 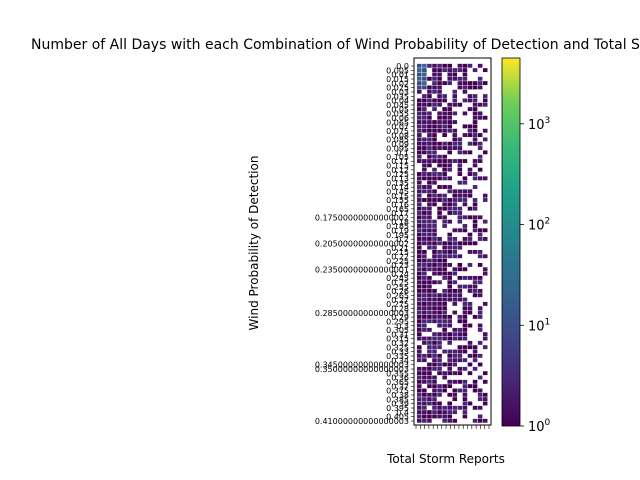 What do you see at coordinates (397, 192) in the screenshot?
I see `y-tick-label: 0.145` at bounding box center [397, 192].